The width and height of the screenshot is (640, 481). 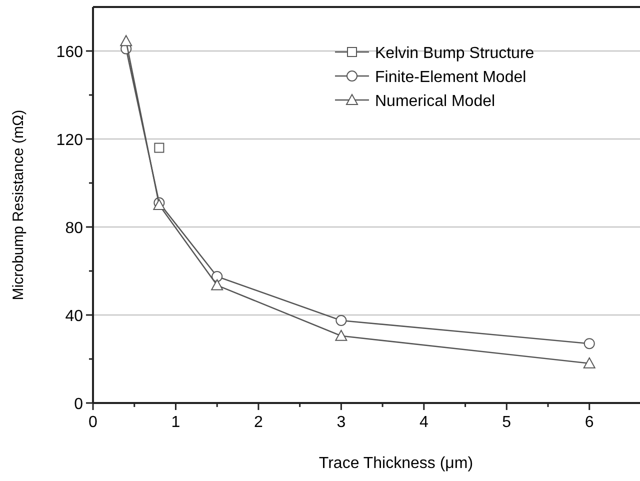 What do you see at coordinates (396, 463) in the screenshot?
I see `x-axis-title: Trace Thickness (μm)` at bounding box center [396, 463].